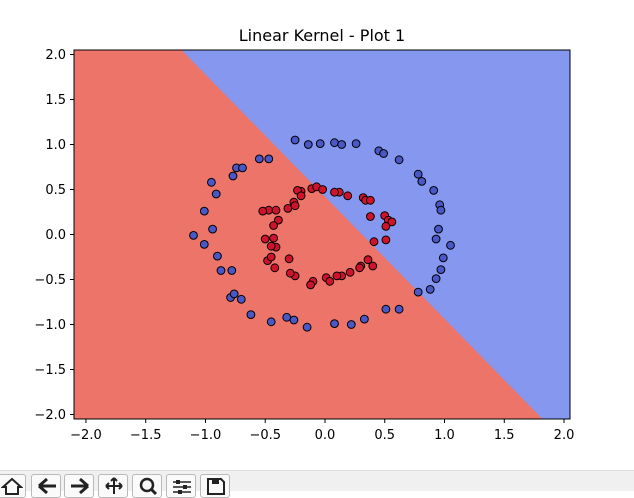 The image size is (634, 498). I want to click on home-icon, so click(12, 486).